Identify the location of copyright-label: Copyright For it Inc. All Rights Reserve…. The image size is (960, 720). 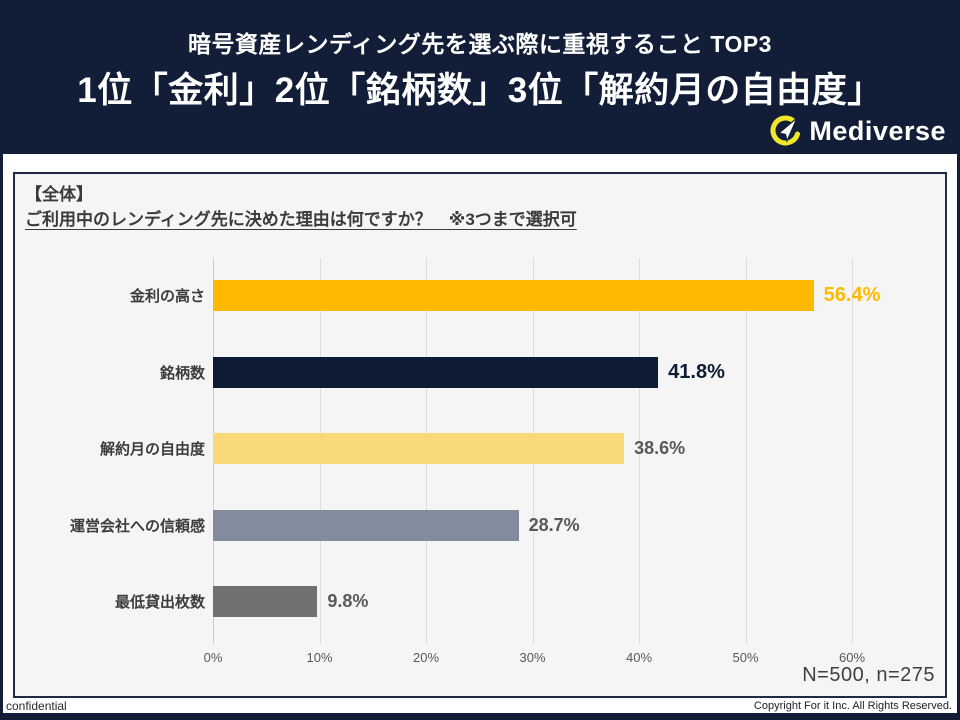
(852, 705).